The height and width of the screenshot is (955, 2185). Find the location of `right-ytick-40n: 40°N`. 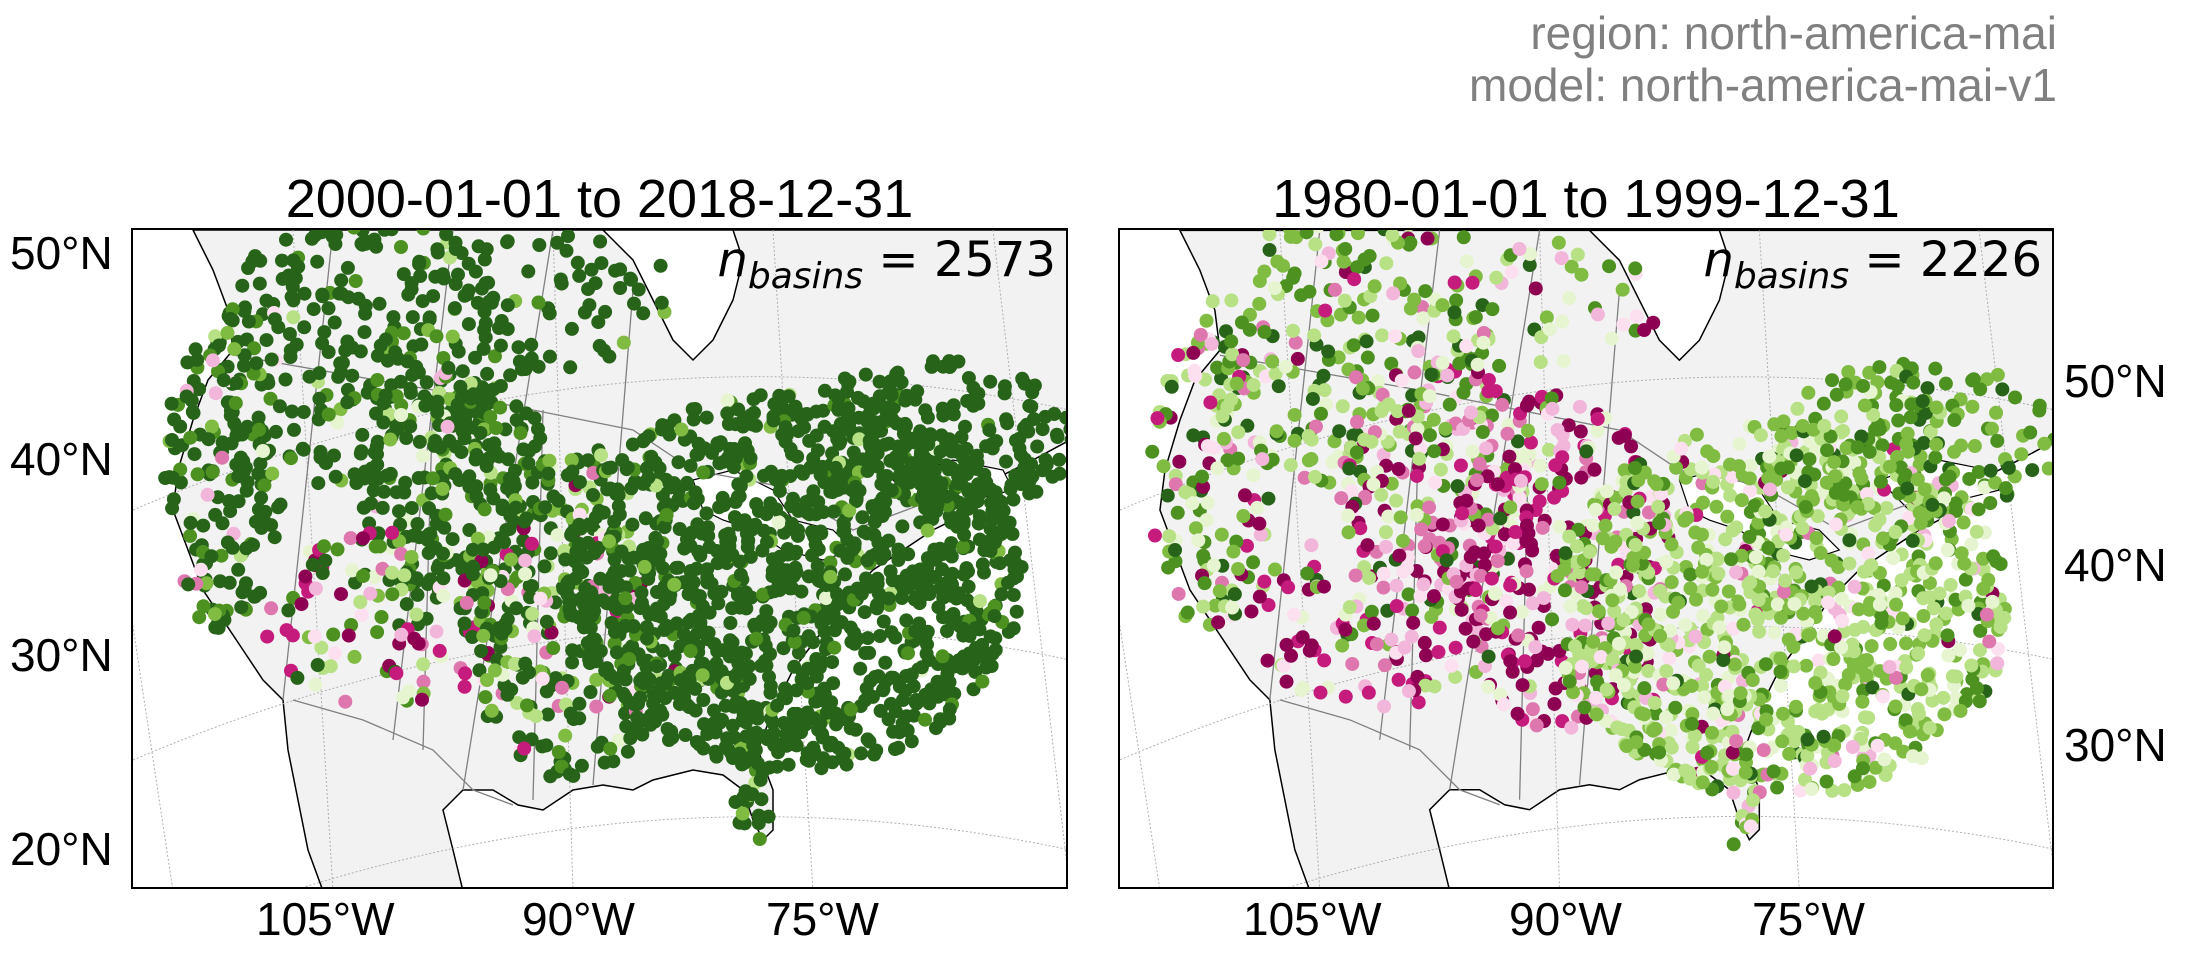

right-ytick-40n: 40°N is located at coordinates (2115, 565).